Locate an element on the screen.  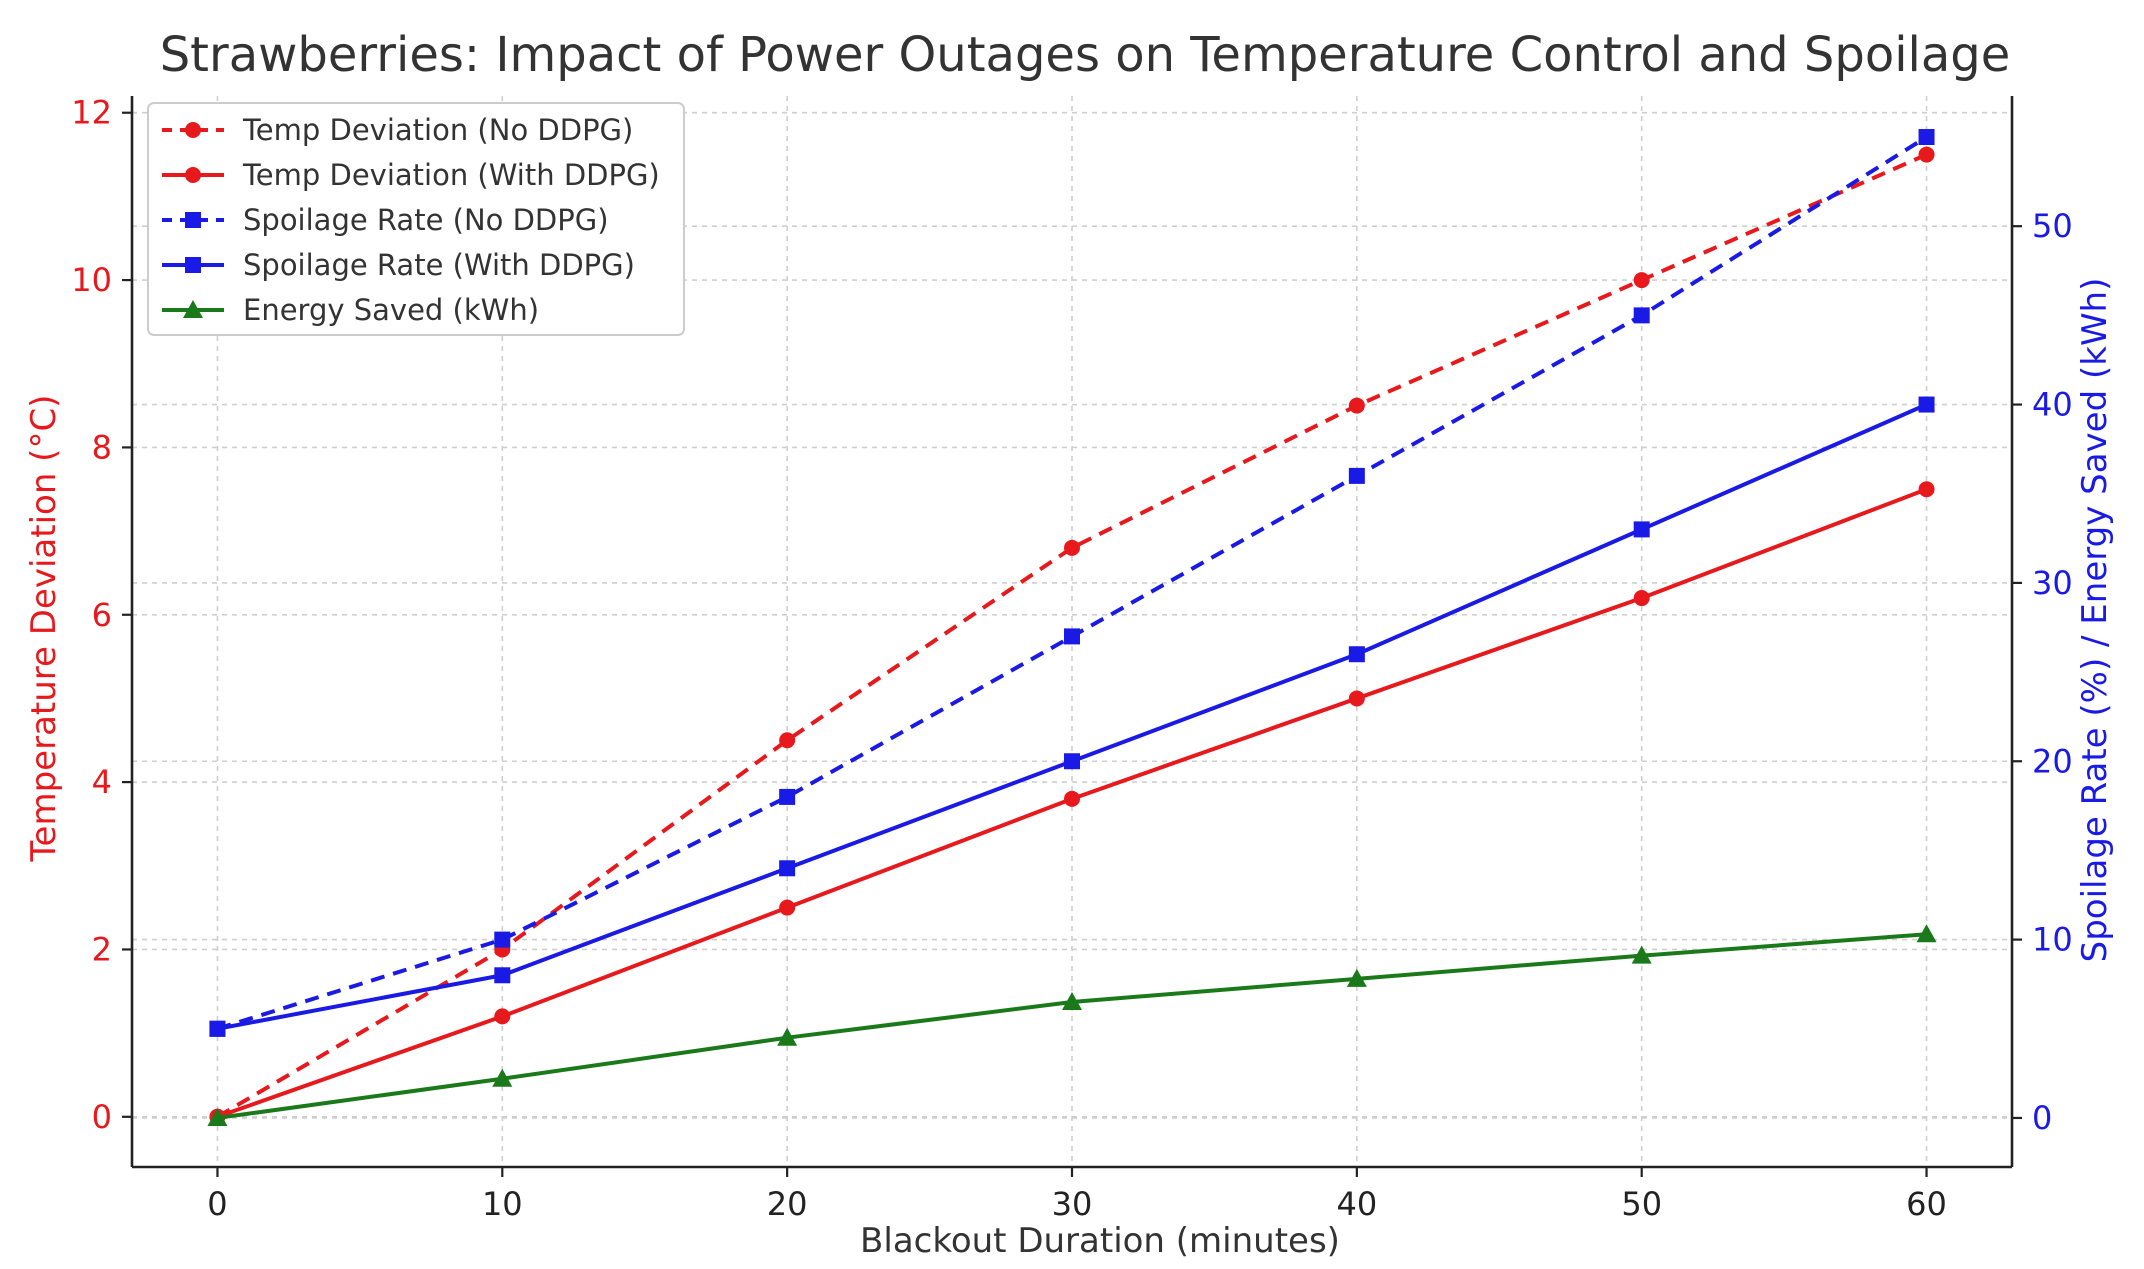
y-right-tick-label: 50 is located at coordinates (2052, 226).